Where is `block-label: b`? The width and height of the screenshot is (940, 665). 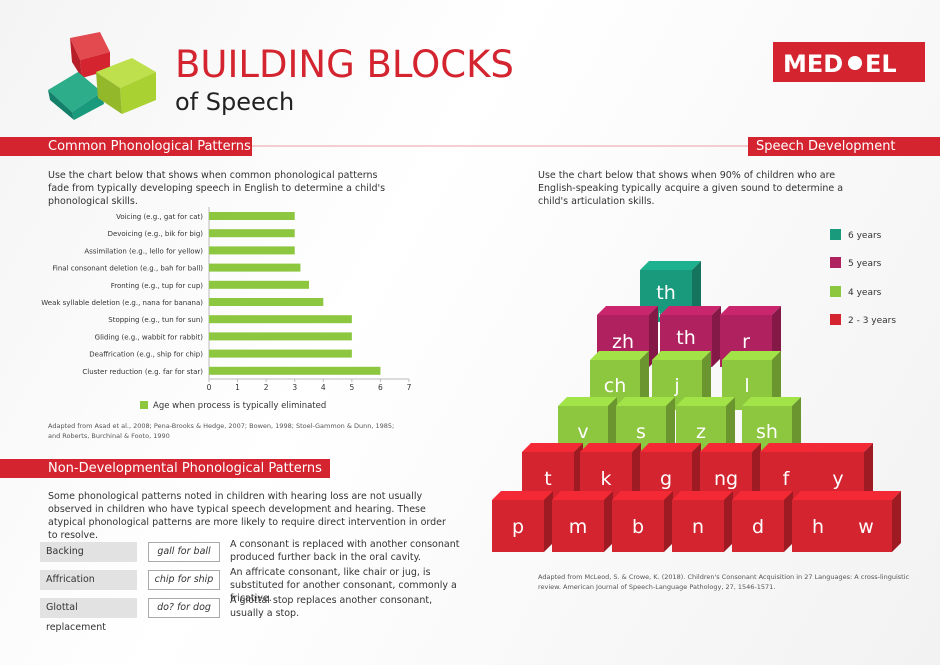
block-label: b is located at coordinates (638, 527).